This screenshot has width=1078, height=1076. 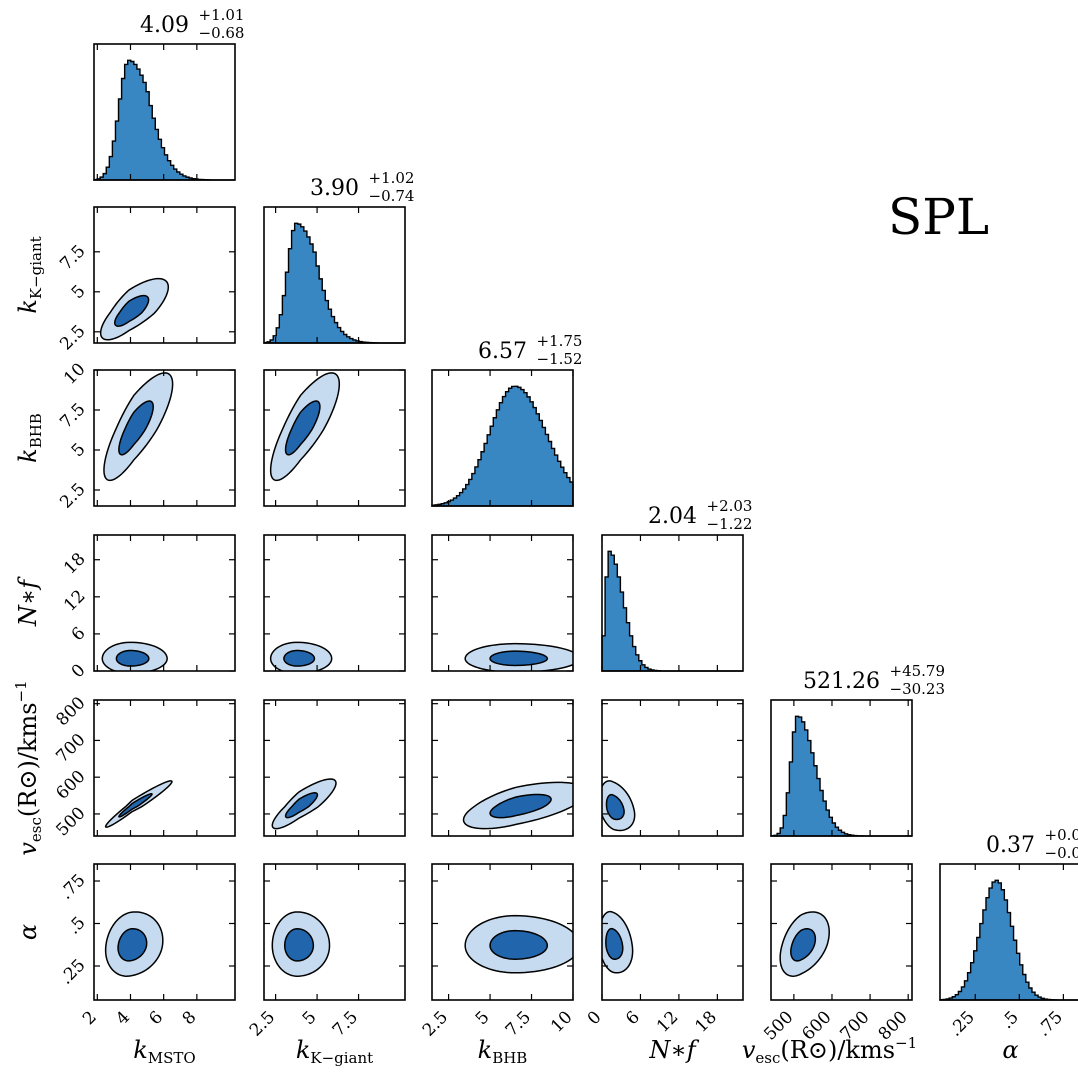 I want to click on x-tick-label-N*f: 0, so click(x=595, y=1018).